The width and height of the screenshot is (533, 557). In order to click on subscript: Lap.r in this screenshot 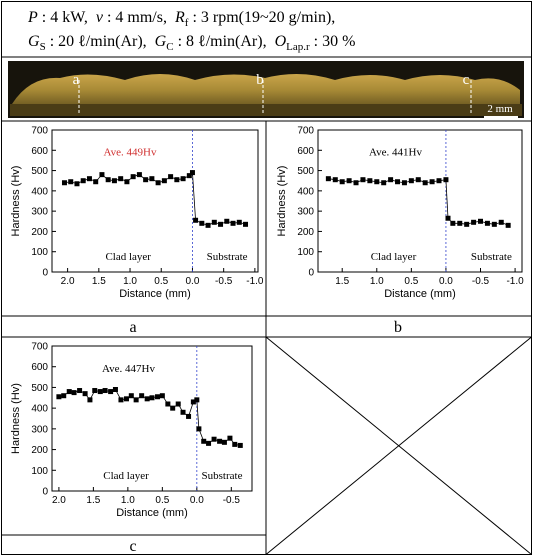, I will do `click(298, 47)`.